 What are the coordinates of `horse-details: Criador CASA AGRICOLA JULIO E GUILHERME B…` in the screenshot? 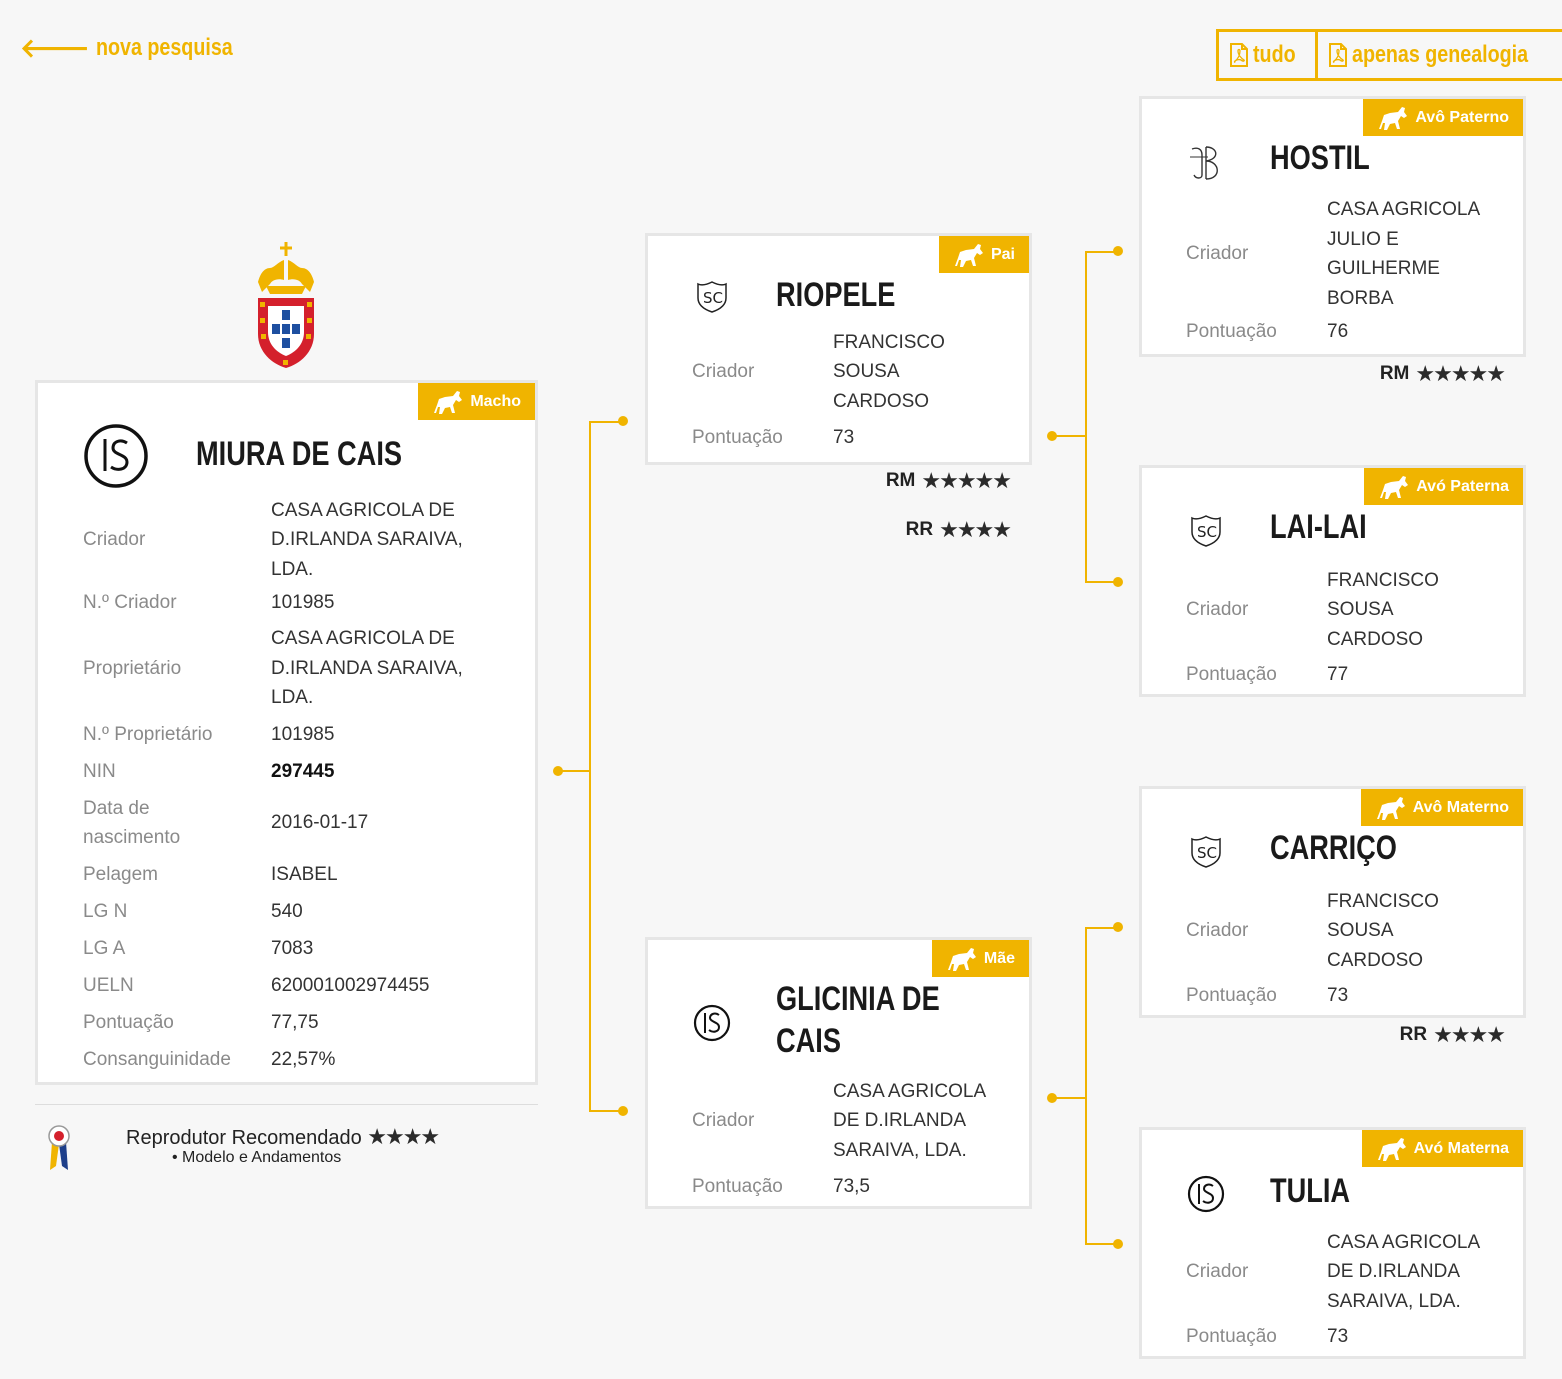 It's located at (1346, 273).